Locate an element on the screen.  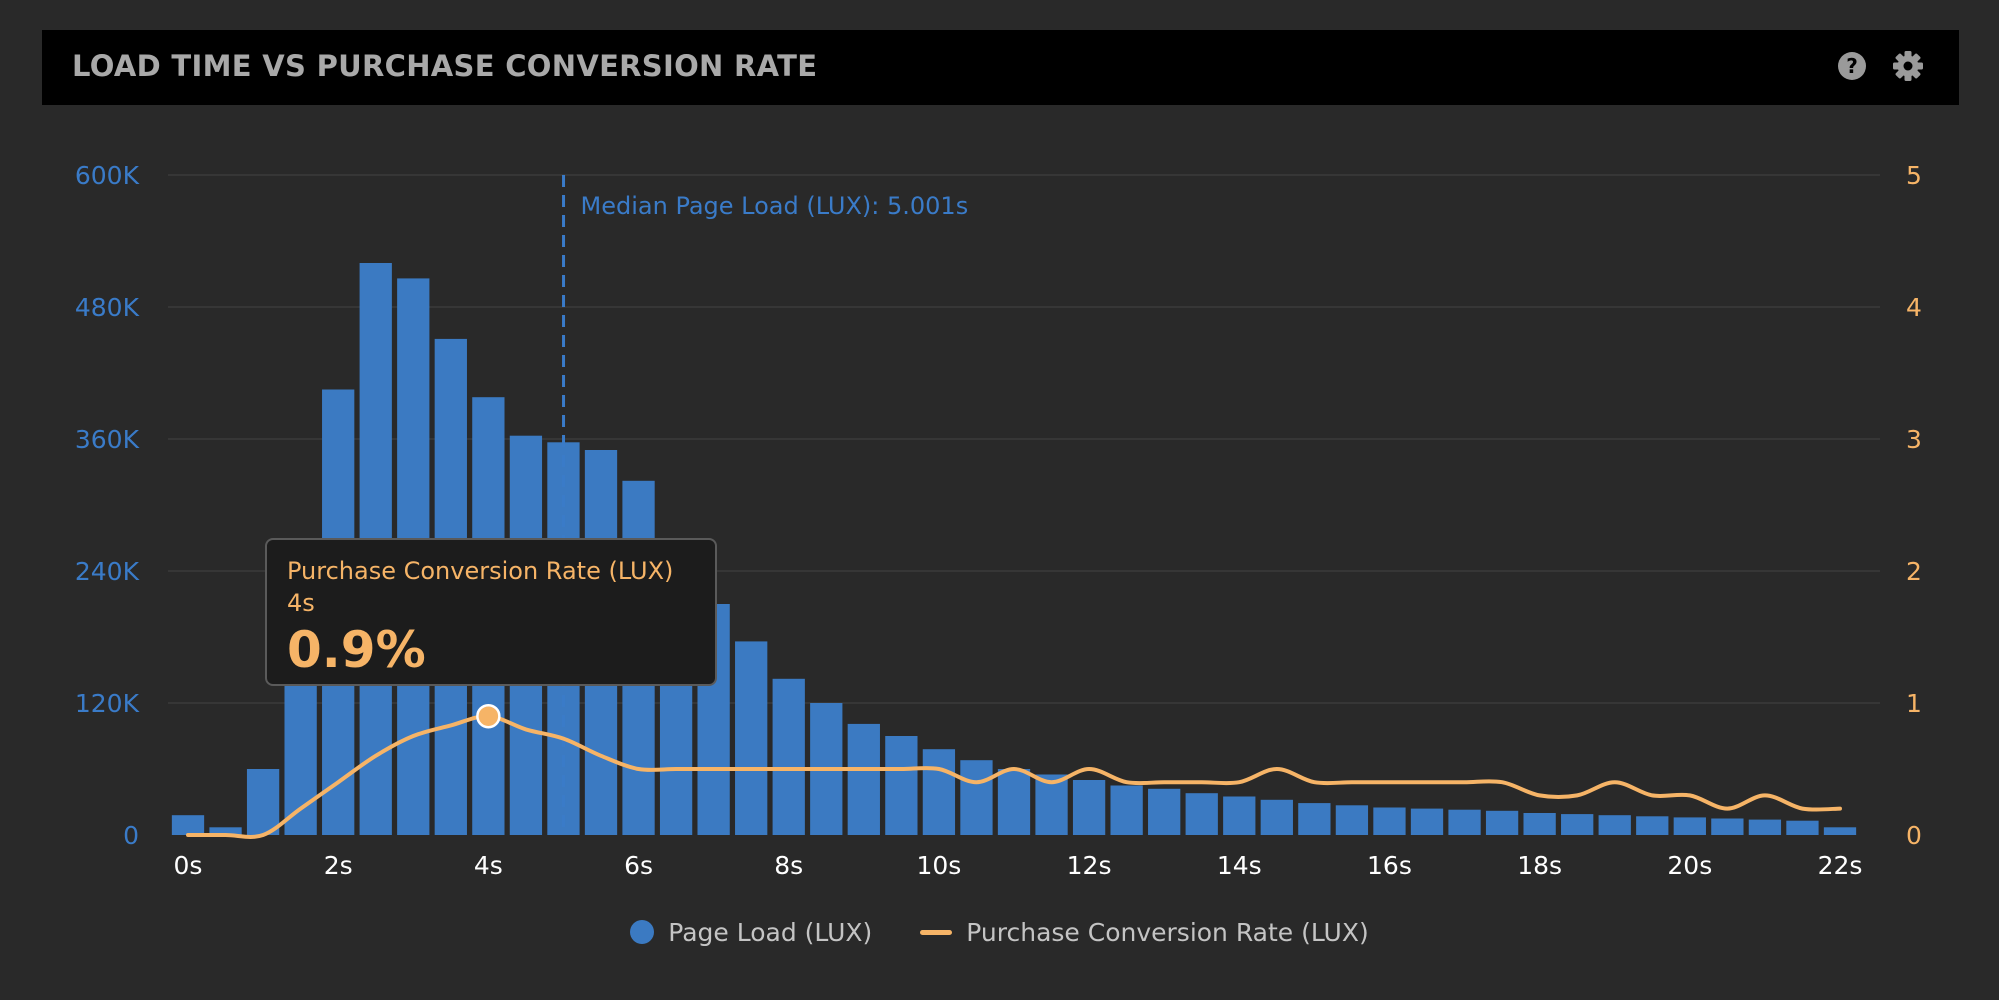
legend-bar-swatch is located at coordinates (642, 932).